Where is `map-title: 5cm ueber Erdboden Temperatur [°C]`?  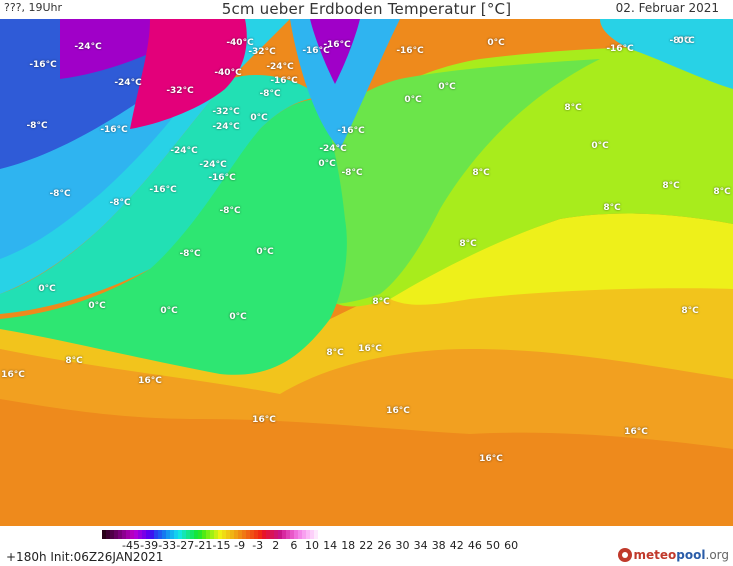
map-title: 5cm ueber Erdboden Temperatur [°C] is located at coordinates (366, 9).